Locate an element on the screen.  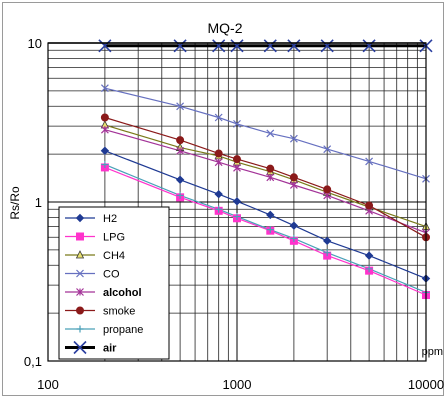
x-tick-label: 10000 is located at coordinates (426, 384).